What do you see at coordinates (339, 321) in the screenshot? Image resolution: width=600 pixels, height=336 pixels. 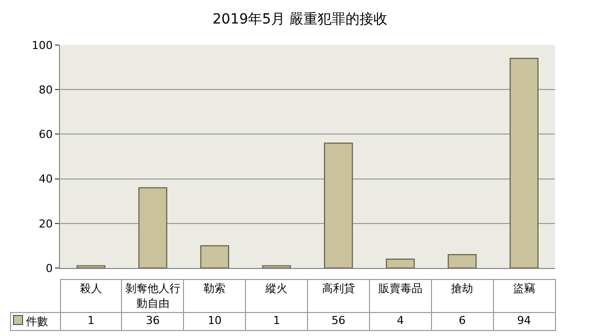 I see `data-label: 56` at bounding box center [339, 321].